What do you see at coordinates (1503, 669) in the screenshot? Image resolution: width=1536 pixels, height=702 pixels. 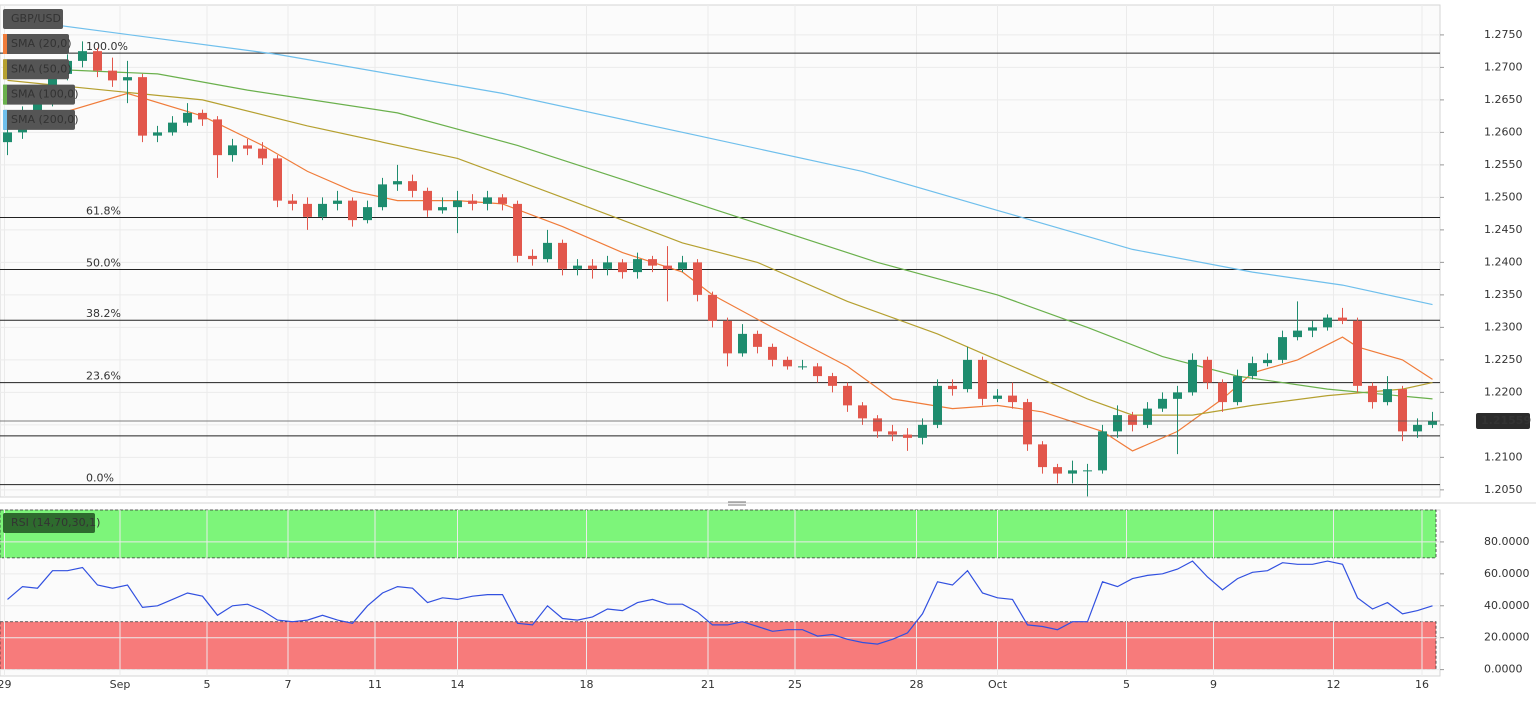 I see `y-tick-label: 0.0000` at bounding box center [1503, 669].